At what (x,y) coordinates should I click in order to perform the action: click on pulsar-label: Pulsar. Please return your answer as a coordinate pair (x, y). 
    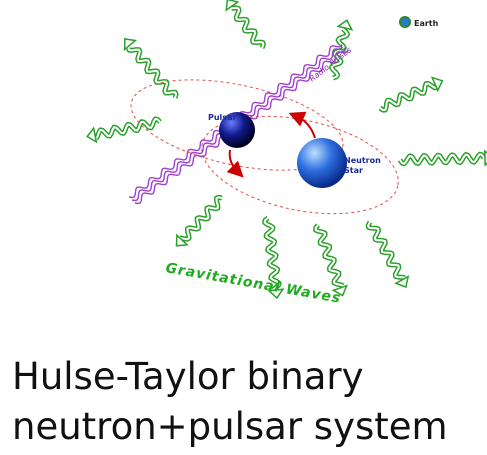
    Looking at the image, I should click on (222, 117).